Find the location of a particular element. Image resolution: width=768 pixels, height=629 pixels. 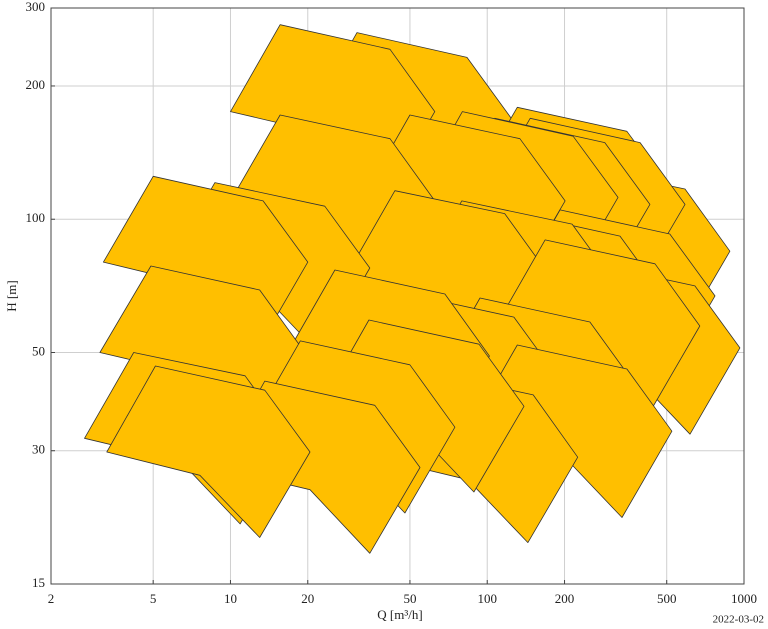

x-tick-label: 5 is located at coordinates (153, 598).